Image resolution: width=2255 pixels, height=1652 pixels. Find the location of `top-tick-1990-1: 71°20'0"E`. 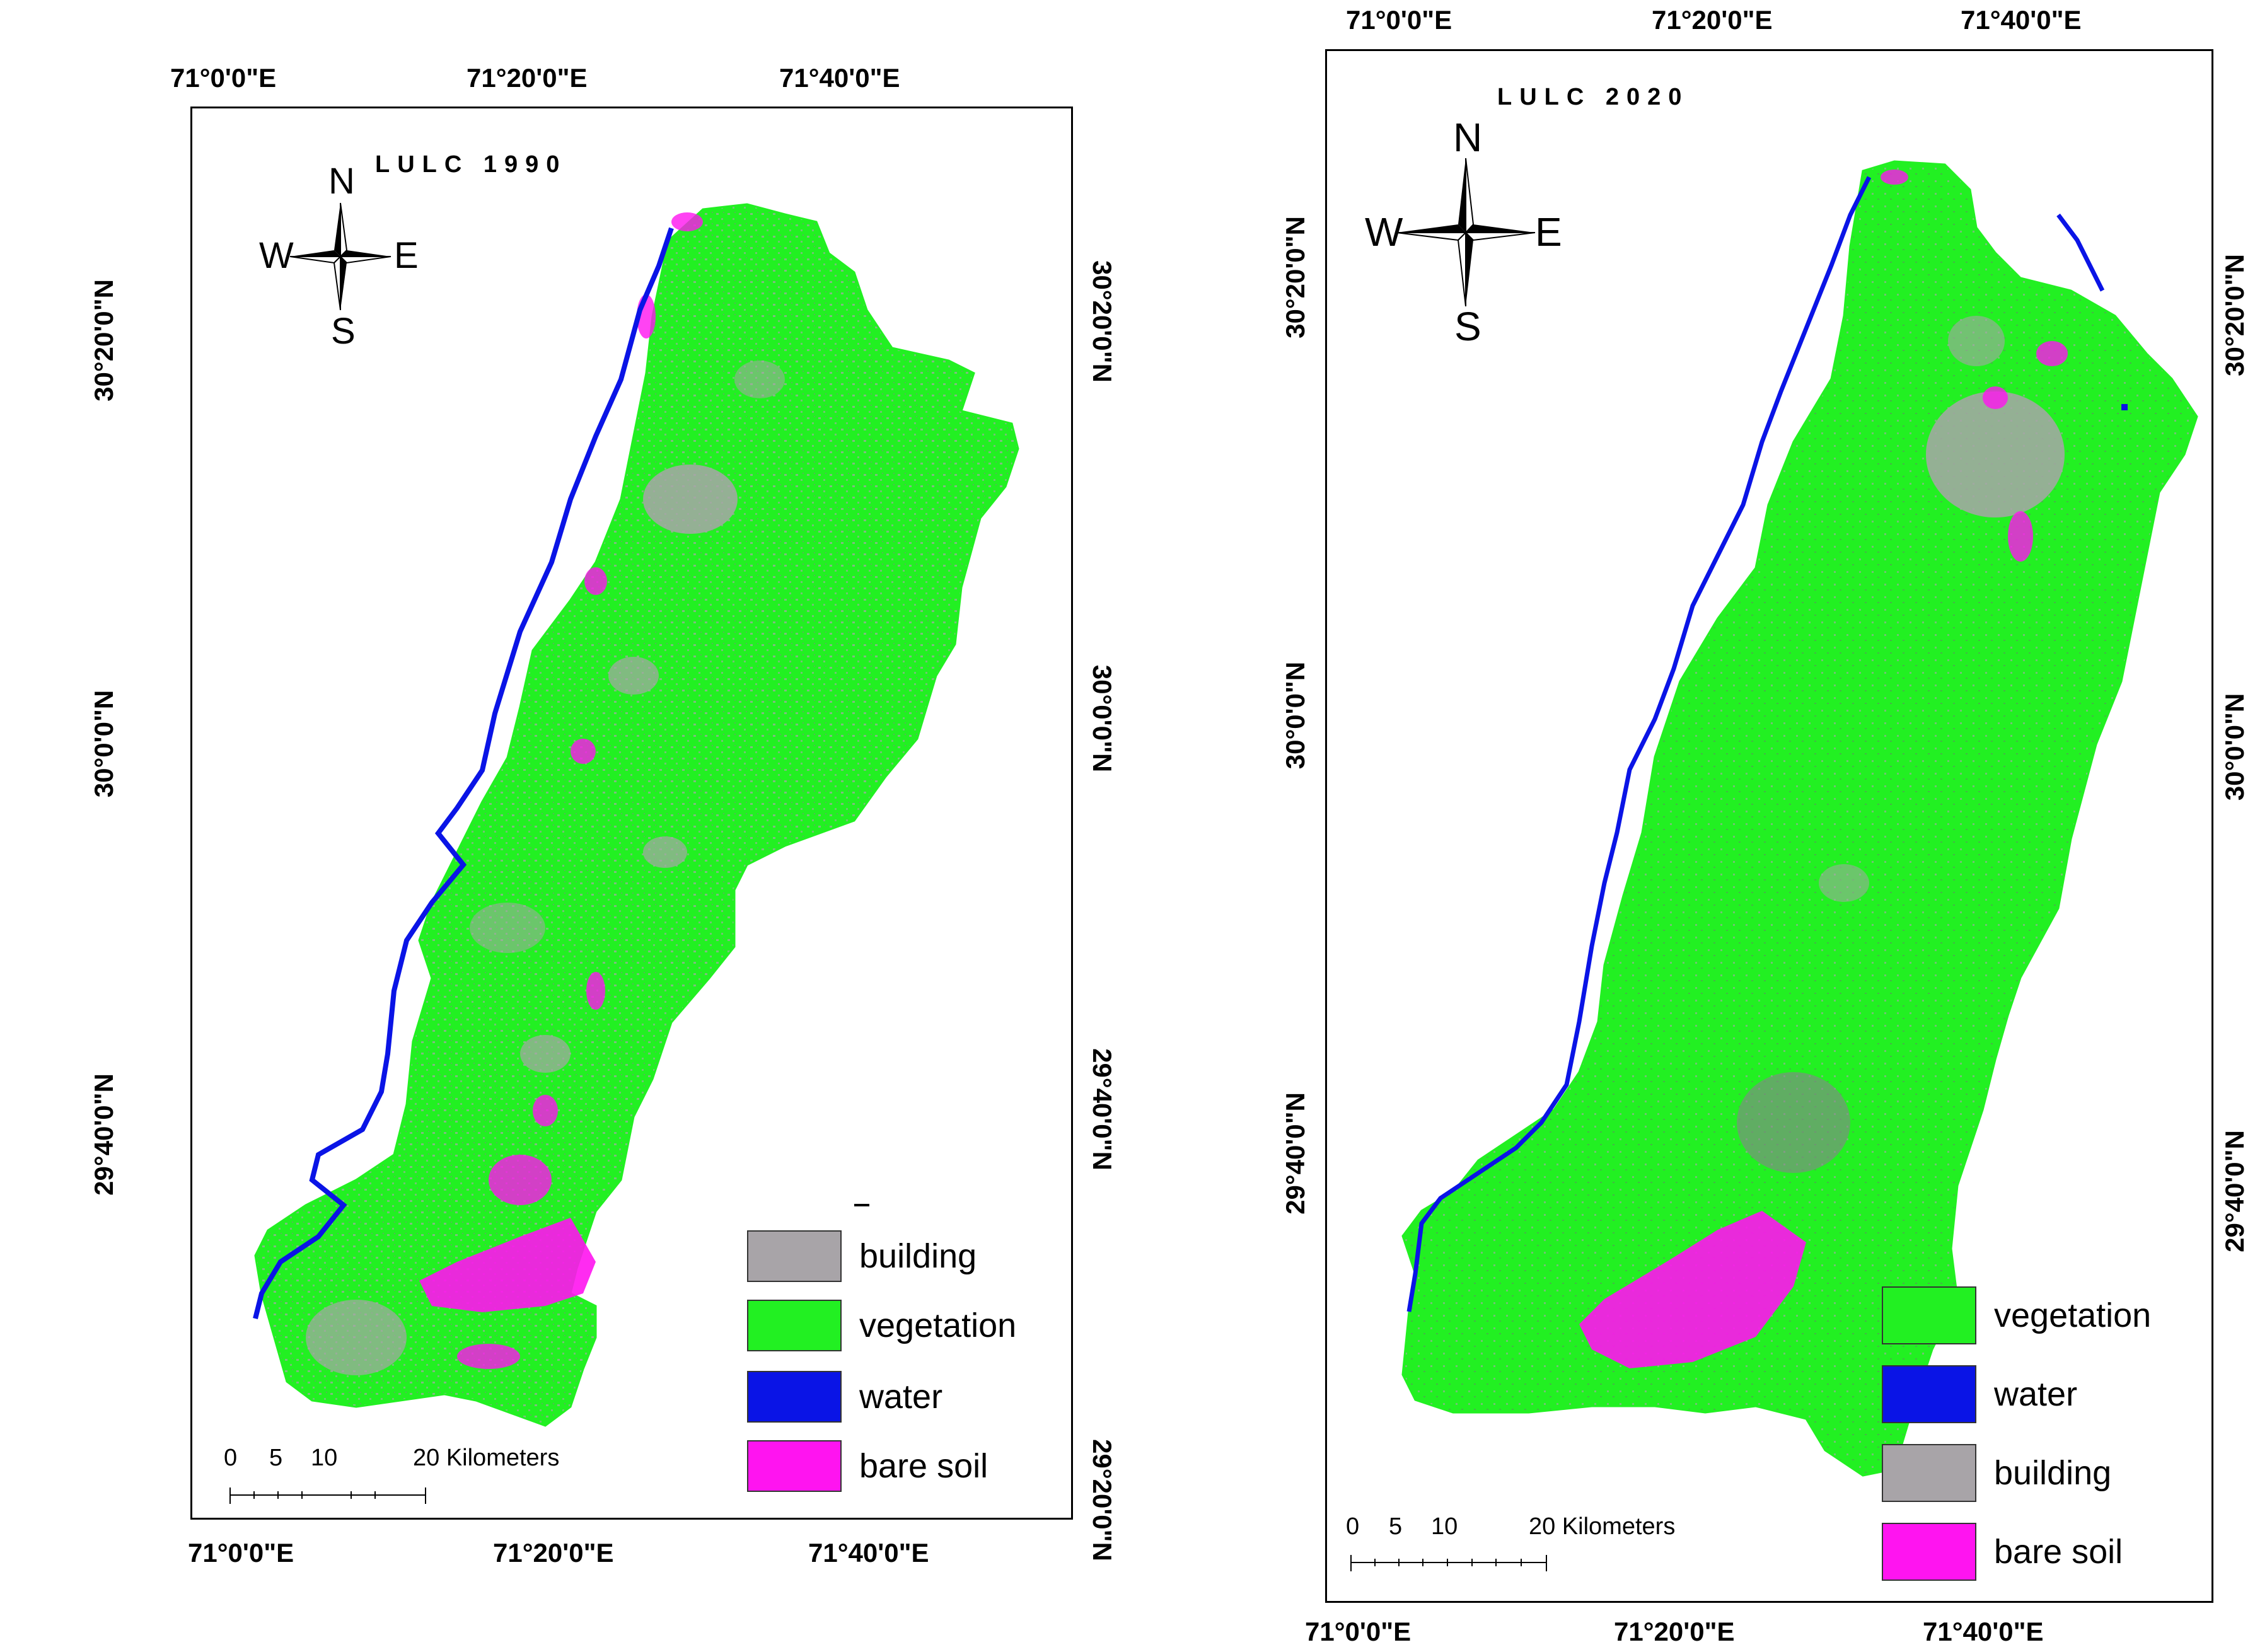

top-tick-1990-1: 71°20'0"E is located at coordinates (527, 78).